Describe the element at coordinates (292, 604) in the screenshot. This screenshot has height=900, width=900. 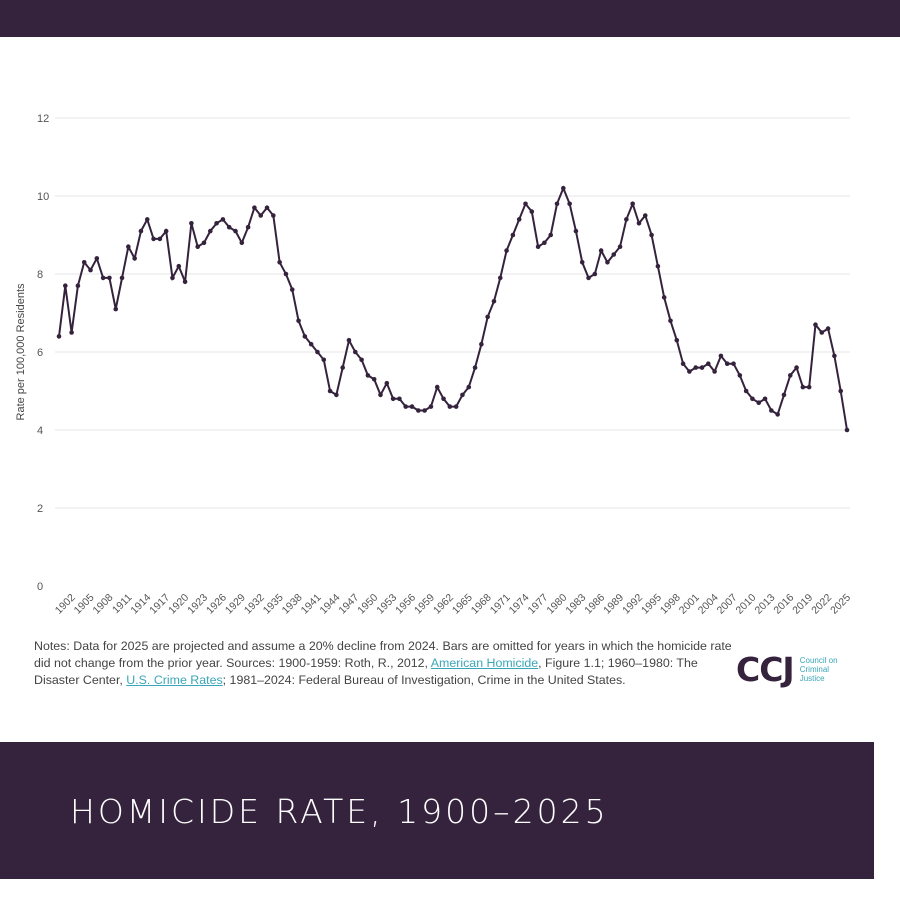
I see `x-tick-label: 1938` at that location.